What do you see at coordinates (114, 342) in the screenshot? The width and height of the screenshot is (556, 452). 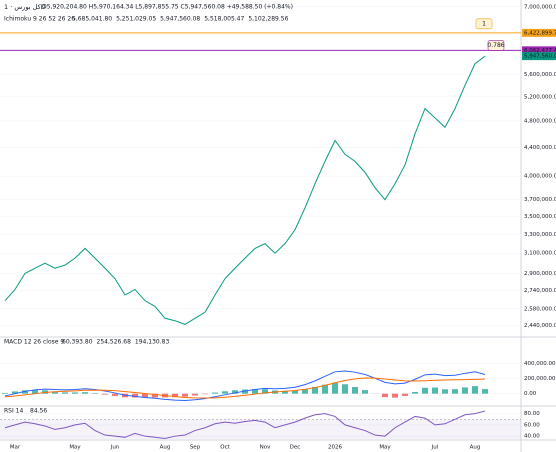 I see `header-value: 254,526.68` at bounding box center [114, 342].